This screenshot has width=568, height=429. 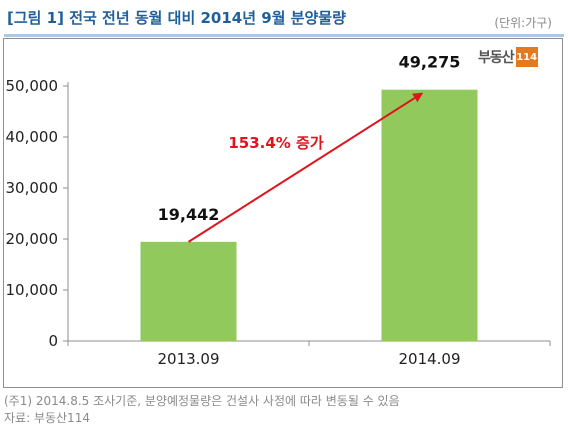 What do you see at coordinates (429, 359) in the screenshot?
I see `x-tick-label: 2014.09` at bounding box center [429, 359].